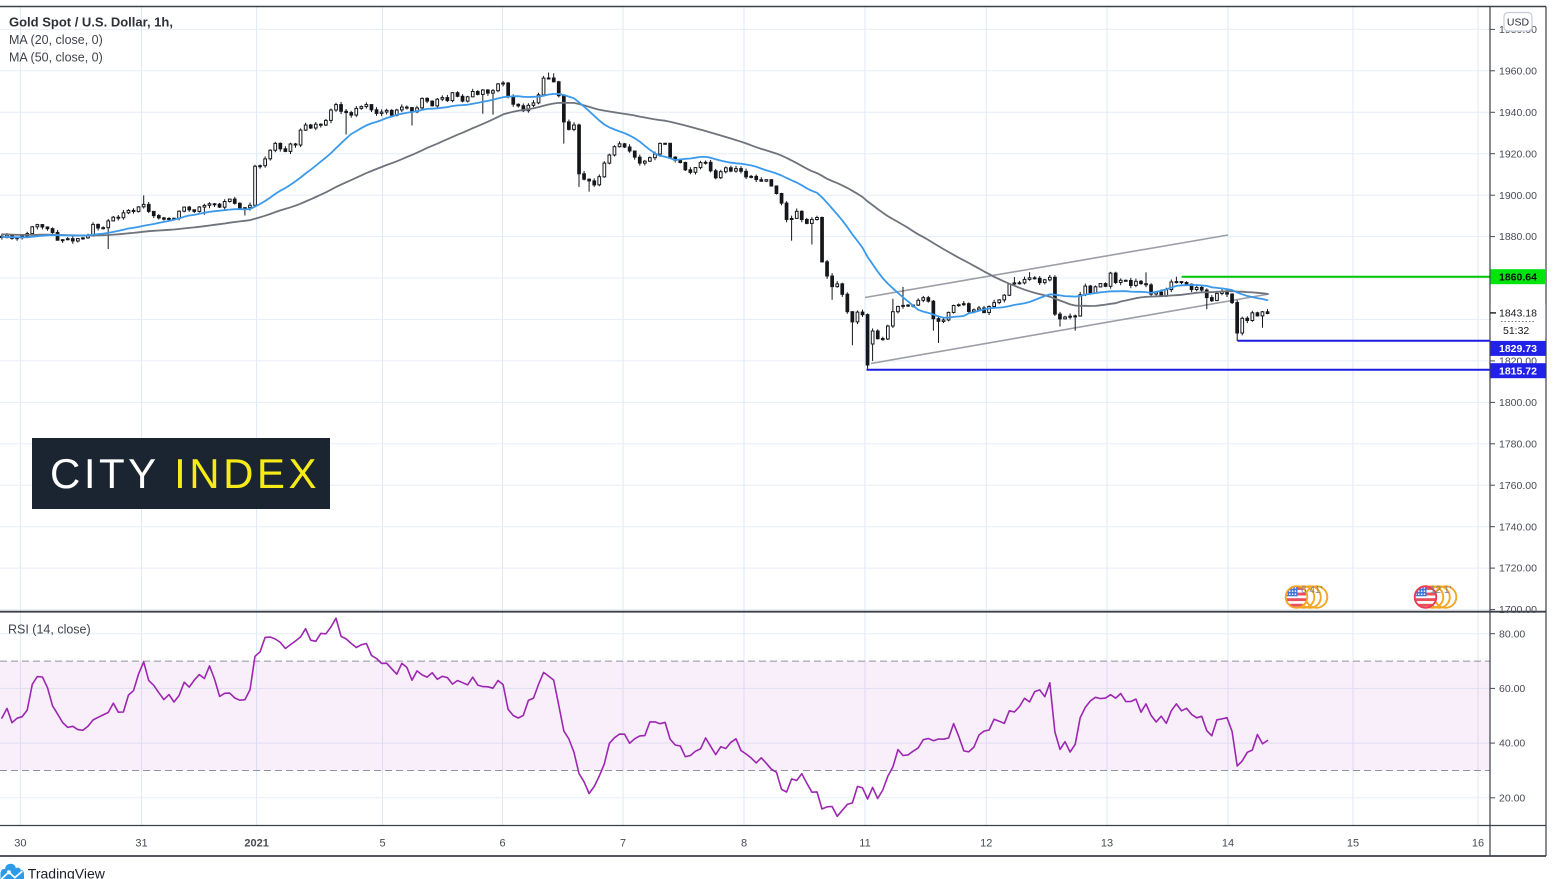 Image resolution: width=1553 pixels, height=879 pixels. Describe the element at coordinates (623, 844) in the screenshot. I see `svg-text: 7` at that location.